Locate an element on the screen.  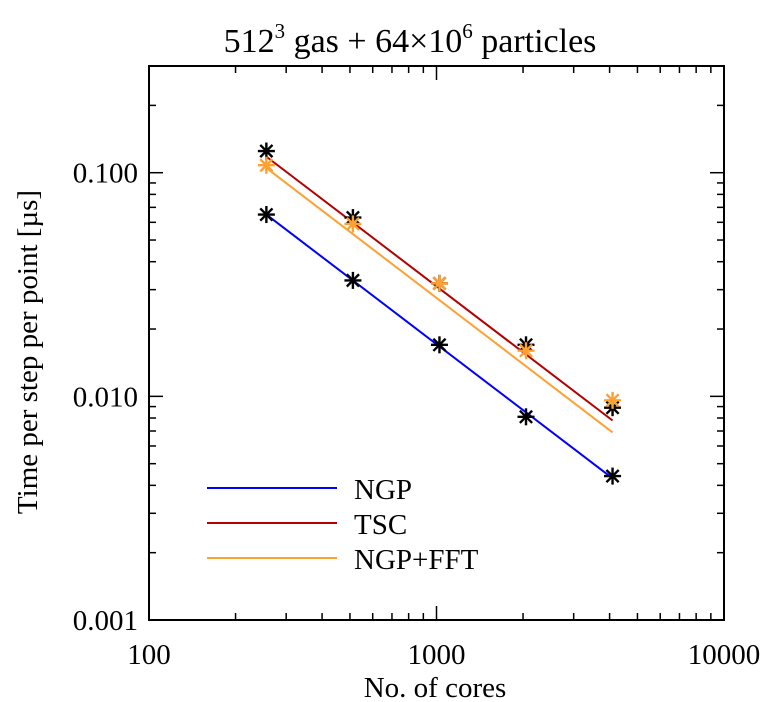
legend-label: TSC is located at coordinates (380, 525).